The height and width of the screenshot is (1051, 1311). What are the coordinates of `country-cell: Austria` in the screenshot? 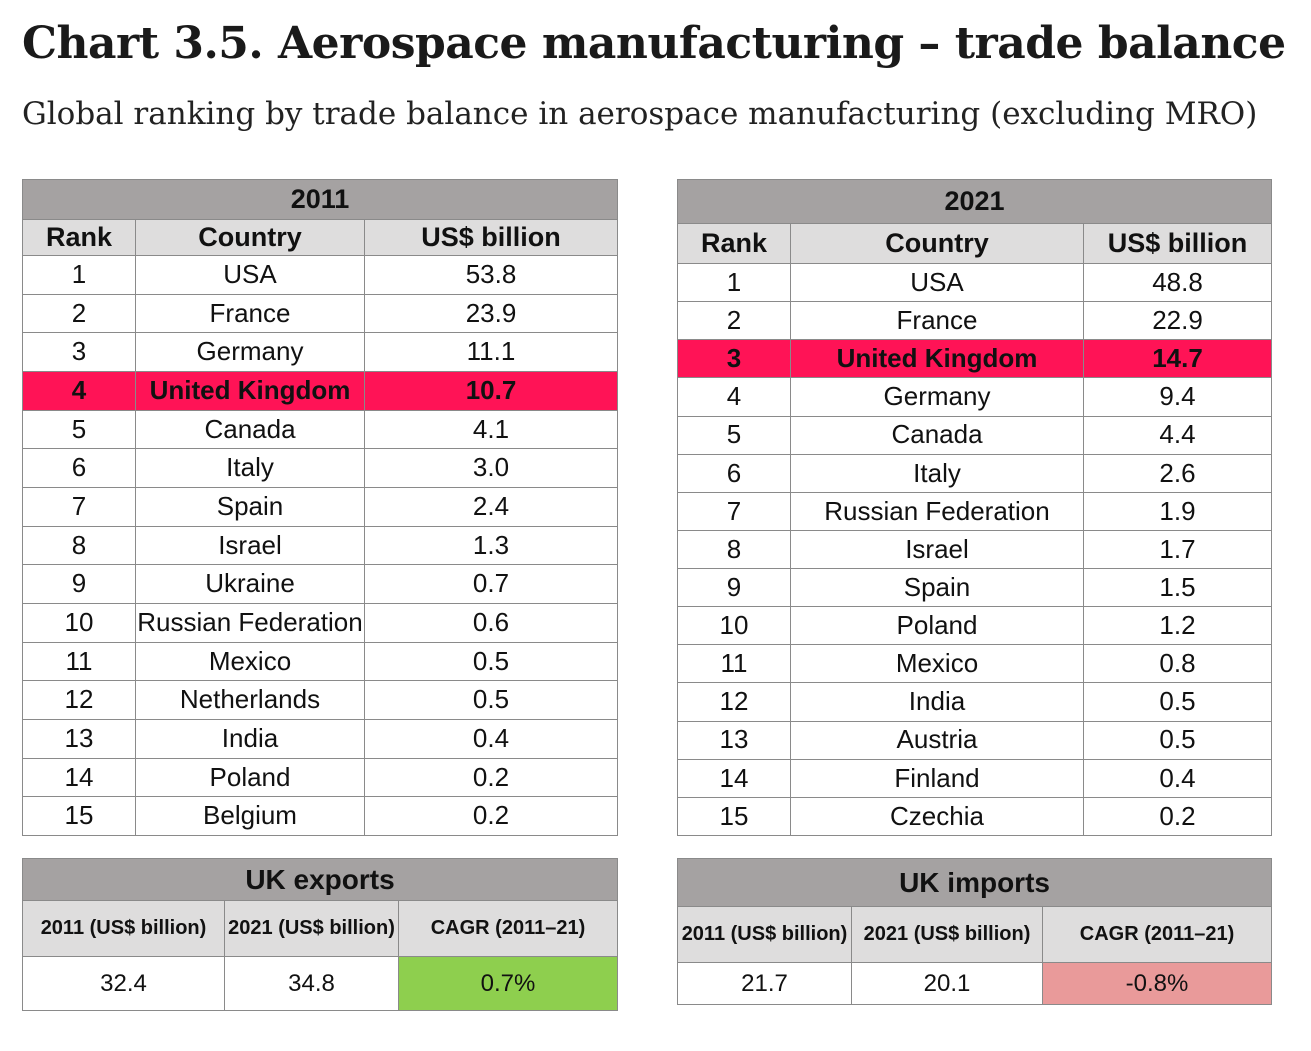 It's located at (937, 740).